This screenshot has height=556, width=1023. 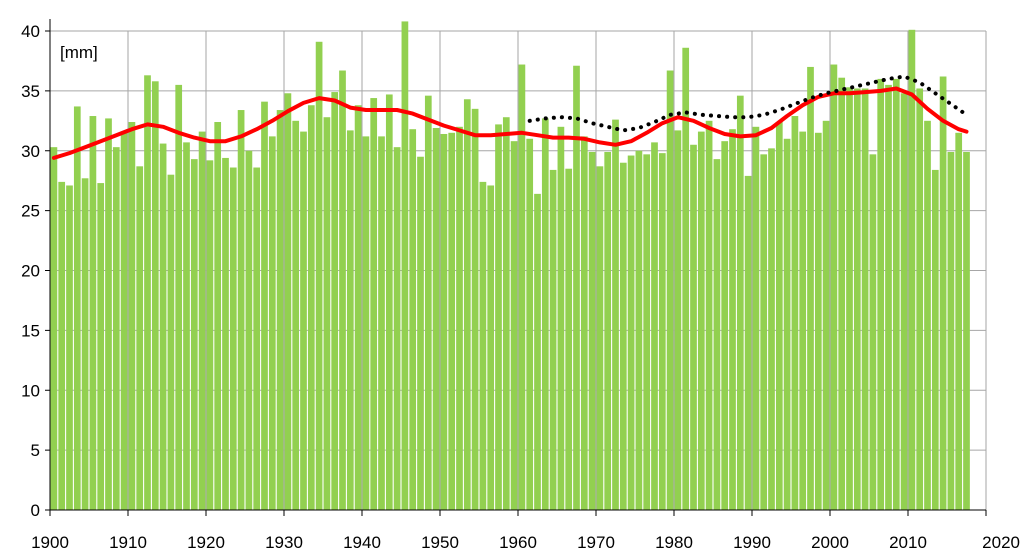 I want to click on y-tick-label: 30, so click(x=30, y=151).